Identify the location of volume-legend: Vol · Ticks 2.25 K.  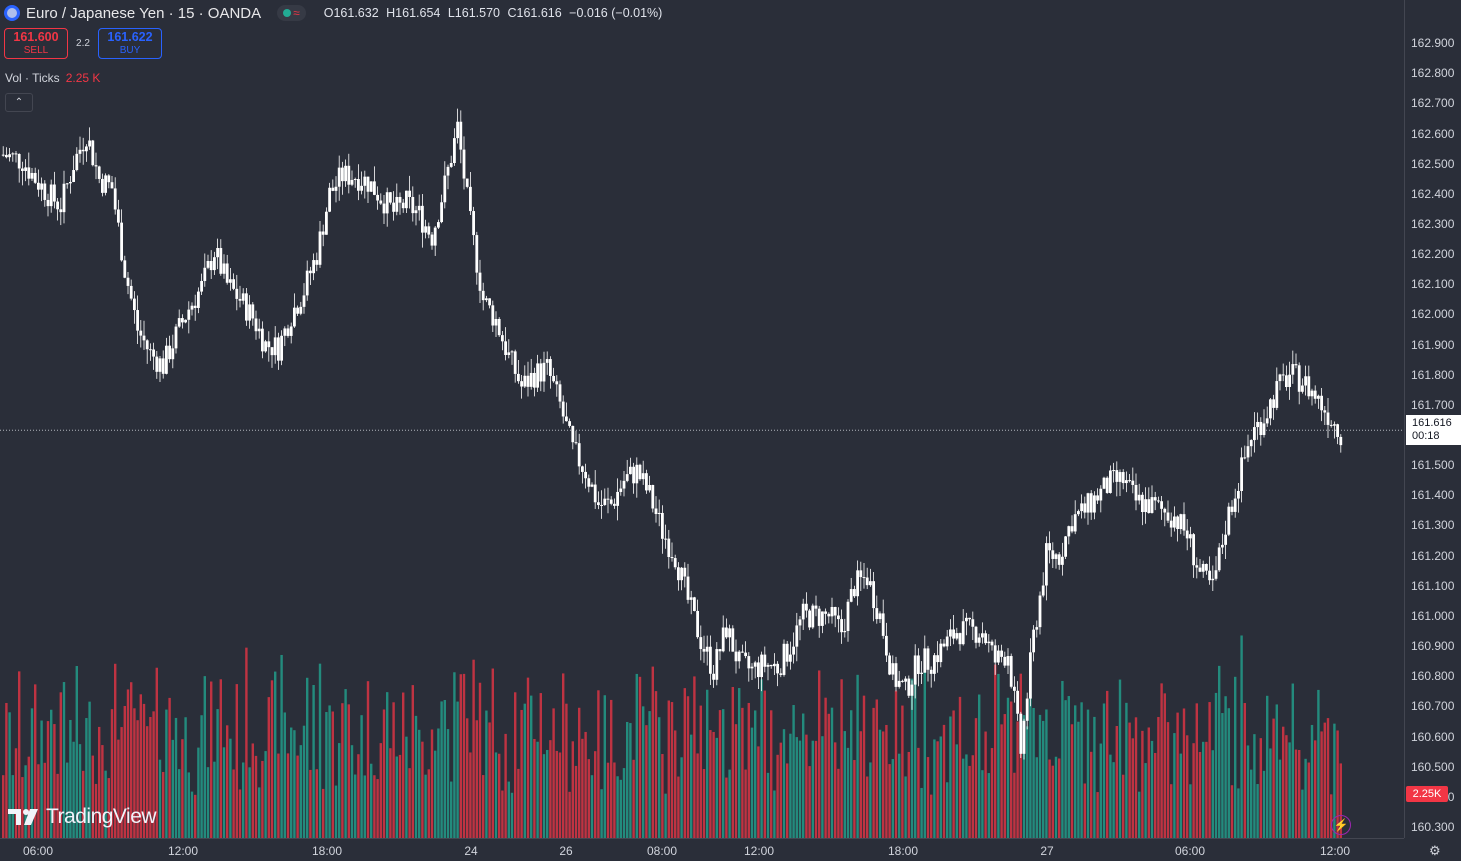
(52, 78).